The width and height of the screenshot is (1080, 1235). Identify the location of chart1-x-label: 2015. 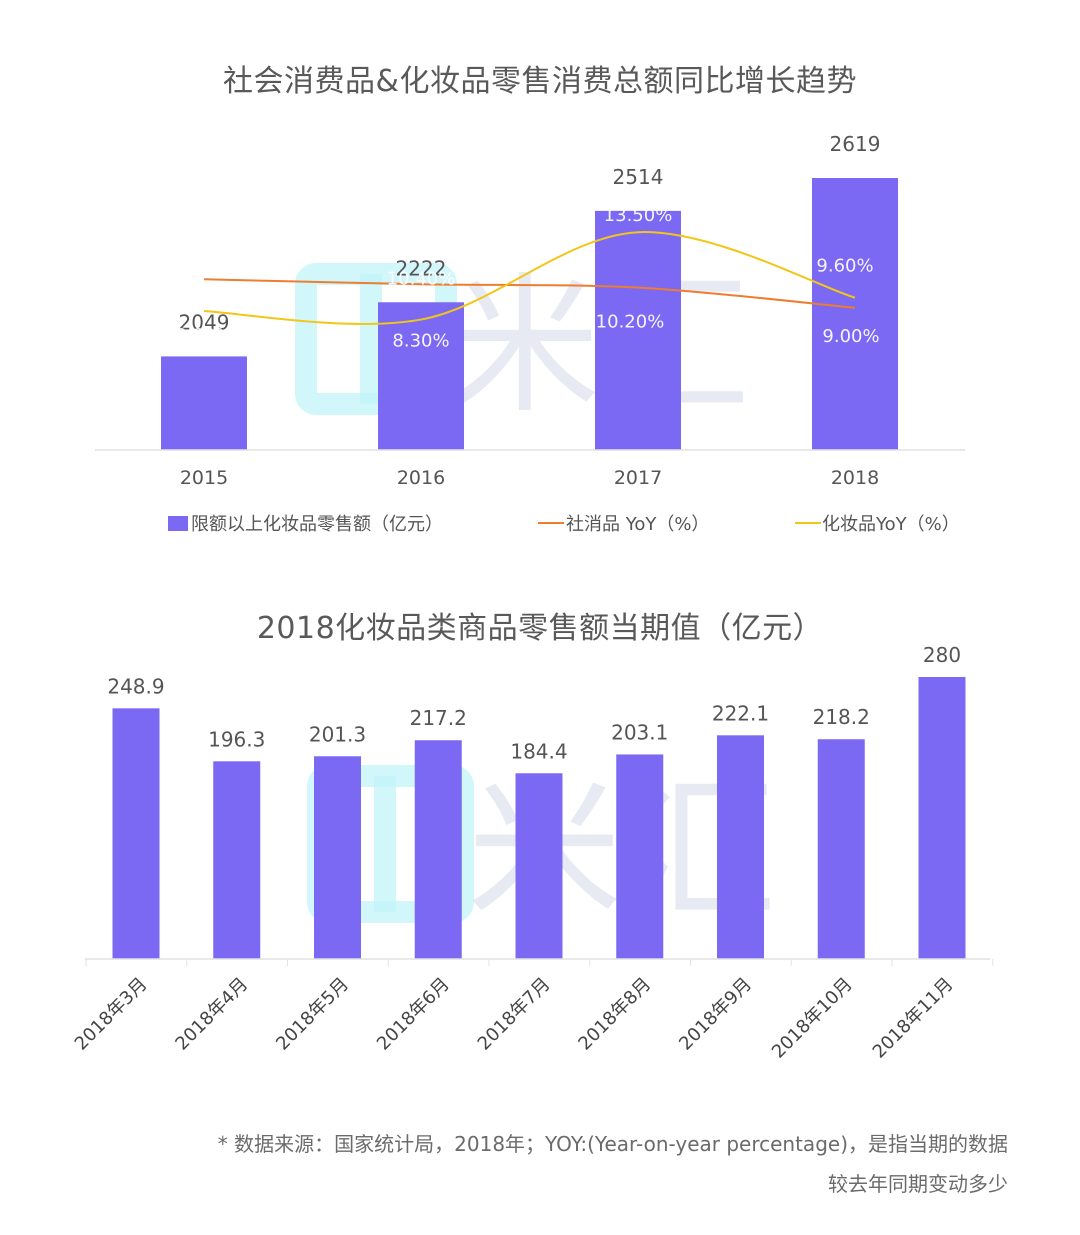
(204, 478).